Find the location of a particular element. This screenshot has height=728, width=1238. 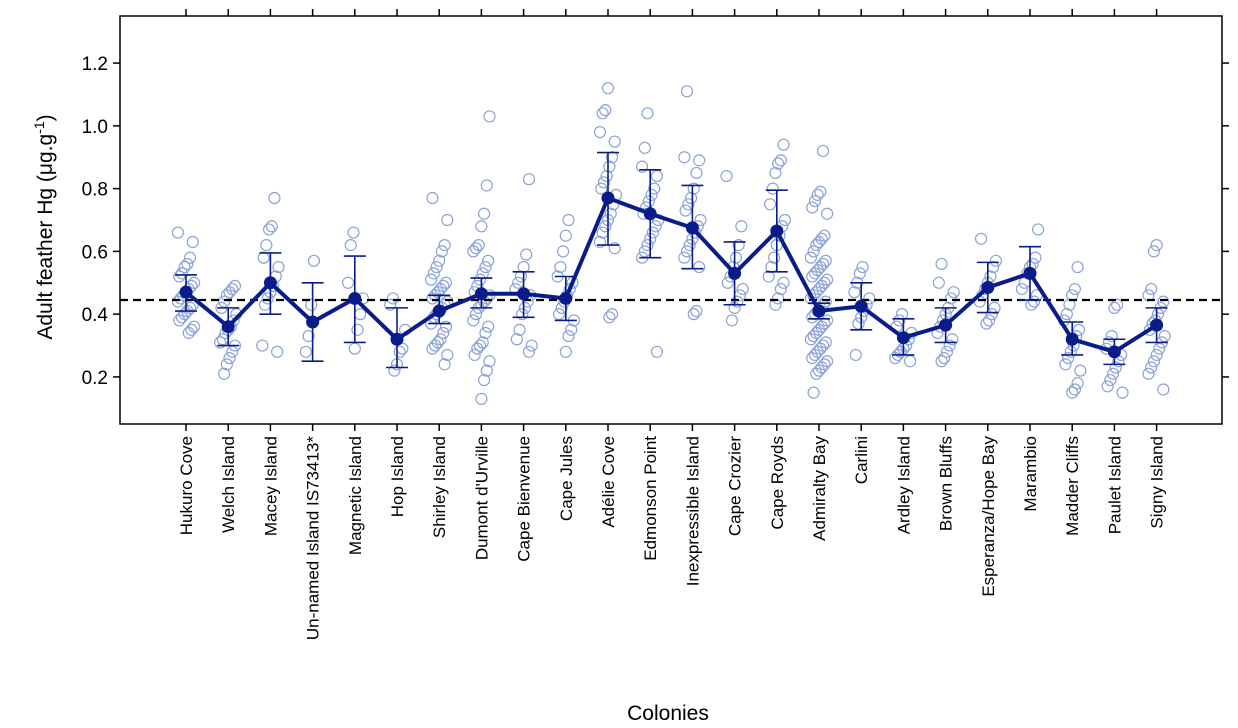

x-tick-label: Dumont d'Urville is located at coordinates (481, 498).